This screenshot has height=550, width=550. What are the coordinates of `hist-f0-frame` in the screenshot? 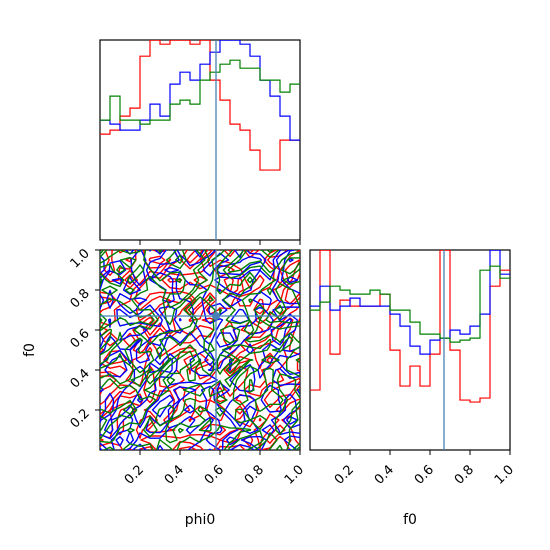 It's located at (410, 350).